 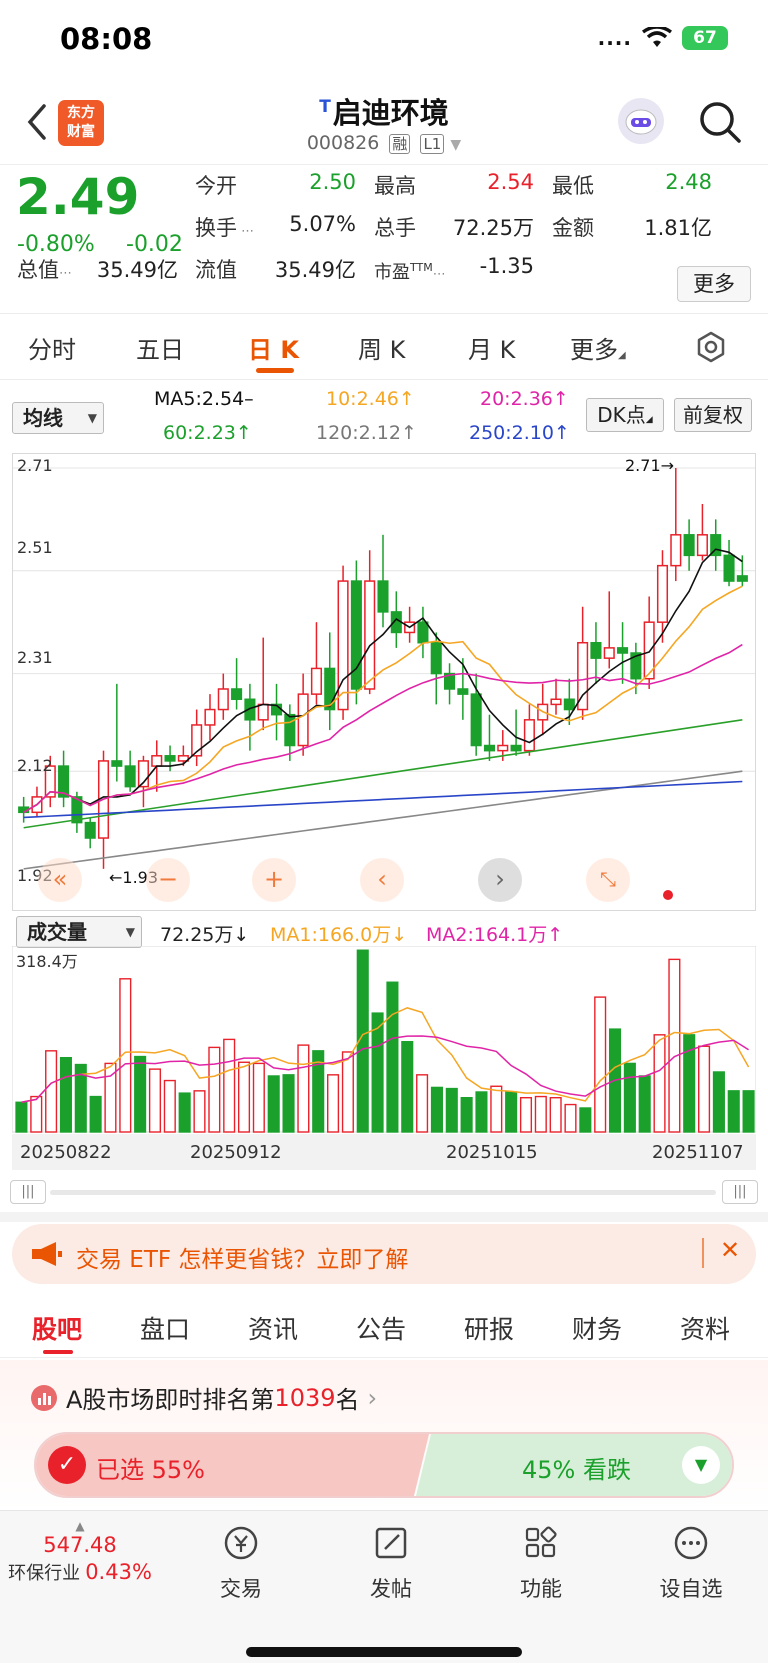 What do you see at coordinates (381, 1329) in the screenshot?
I see `tab-announcements: 公告` at bounding box center [381, 1329].